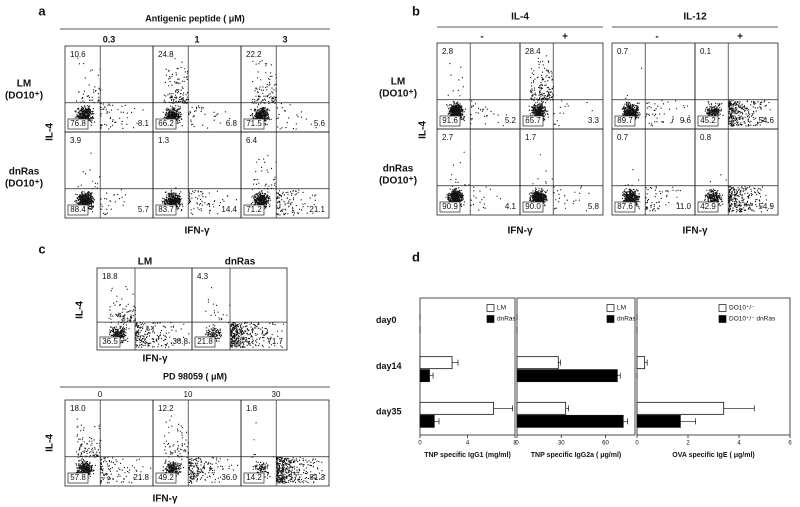 The image size is (800, 507). Describe the element at coordinates (166, 54) in the screenshot. I see `quadrant-value: 24.8` at that location.